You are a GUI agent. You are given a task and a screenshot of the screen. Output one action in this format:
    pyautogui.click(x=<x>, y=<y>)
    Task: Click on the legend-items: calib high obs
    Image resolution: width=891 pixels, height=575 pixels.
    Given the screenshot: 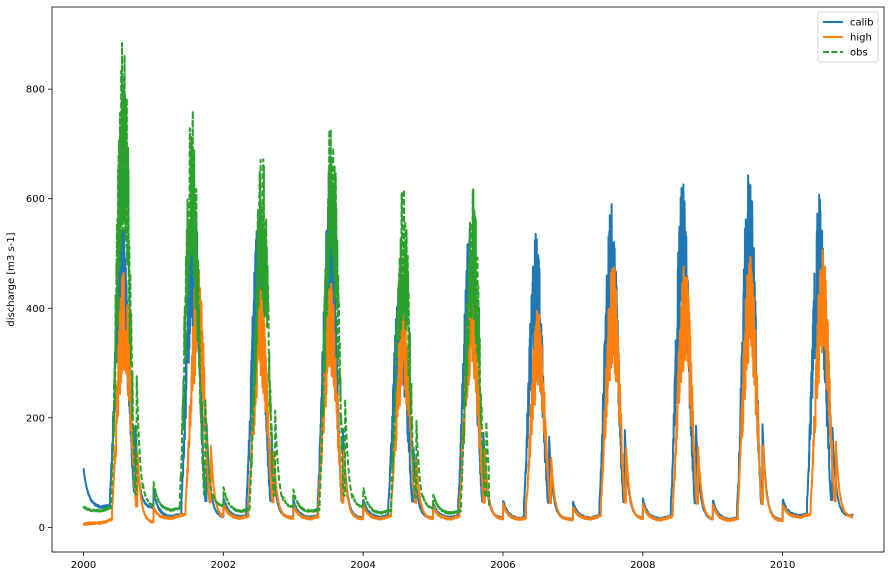 What is the action you would take?
    pyautogui.click(x=848, y=38)
    